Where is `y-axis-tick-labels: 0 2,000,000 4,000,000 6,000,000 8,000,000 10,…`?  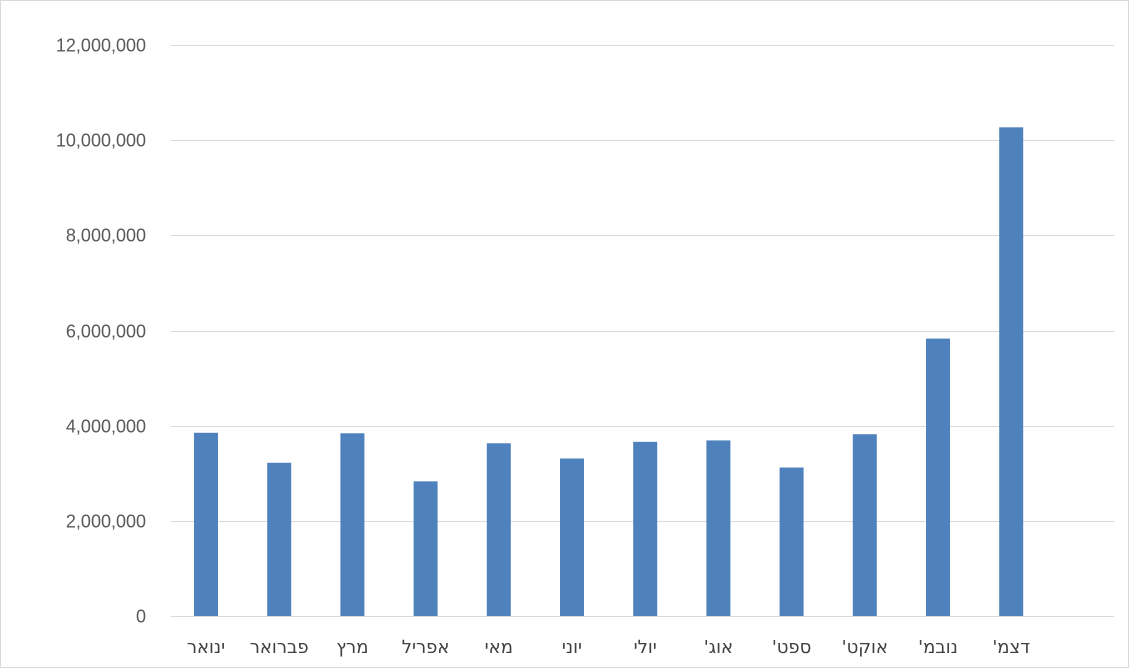
y-axis-tick-labels: 0 2,000,000 4,000,000 6,000,000 8,000,000 10,… is located at coordinates (101, 331).